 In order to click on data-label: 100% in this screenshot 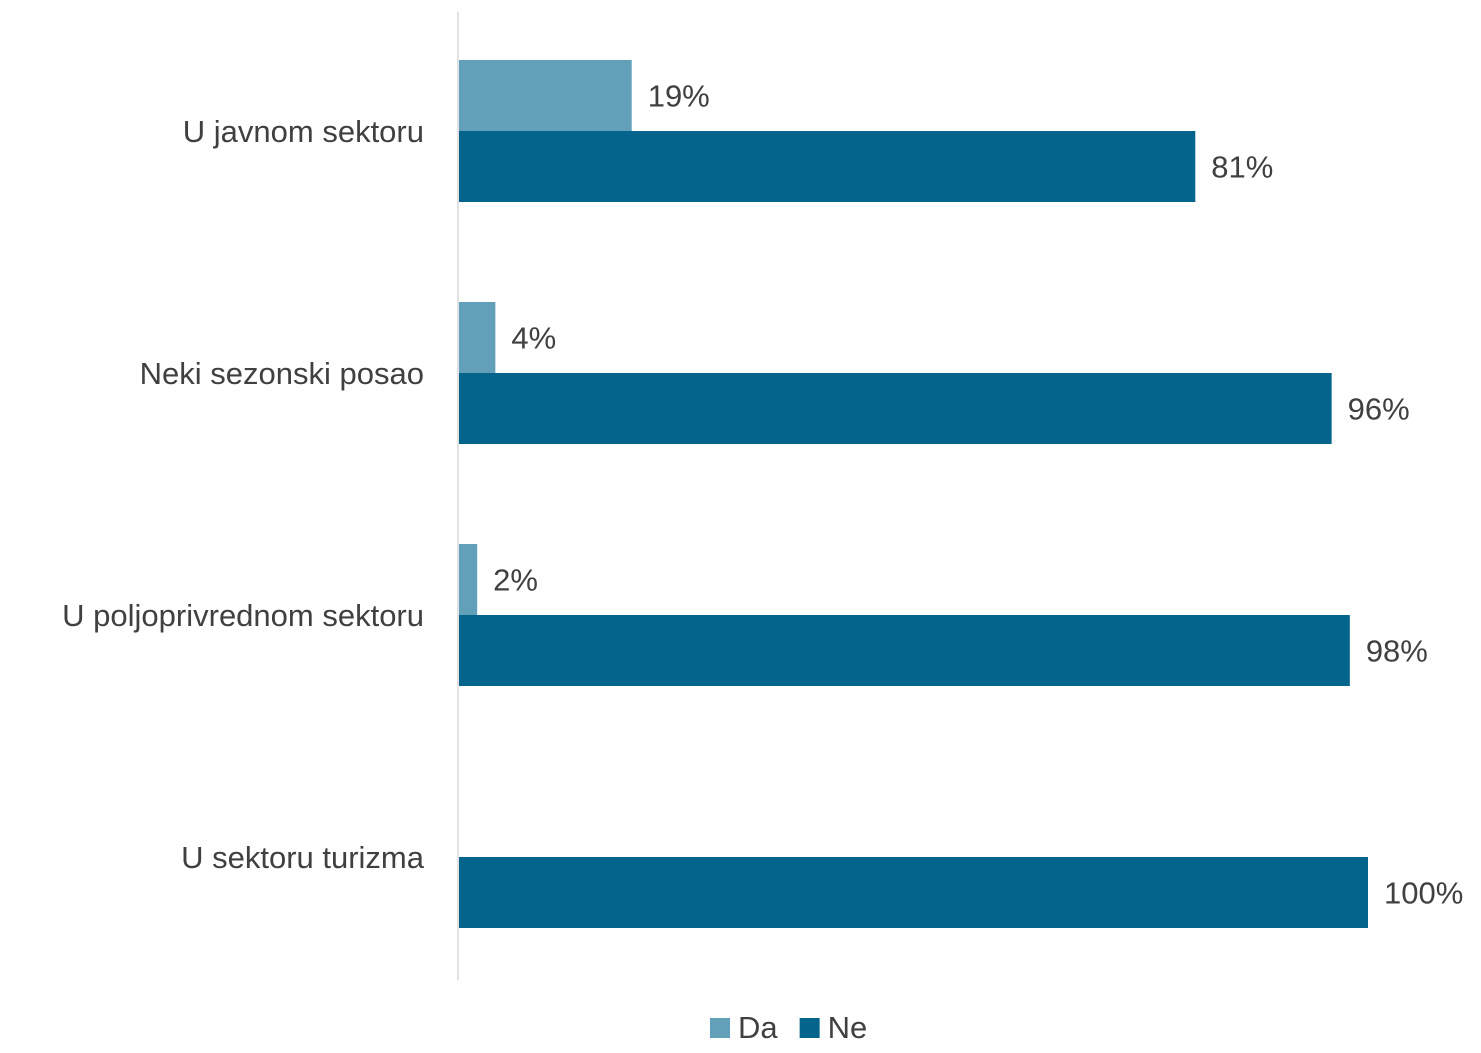, I will do `click(1423, 893)`.